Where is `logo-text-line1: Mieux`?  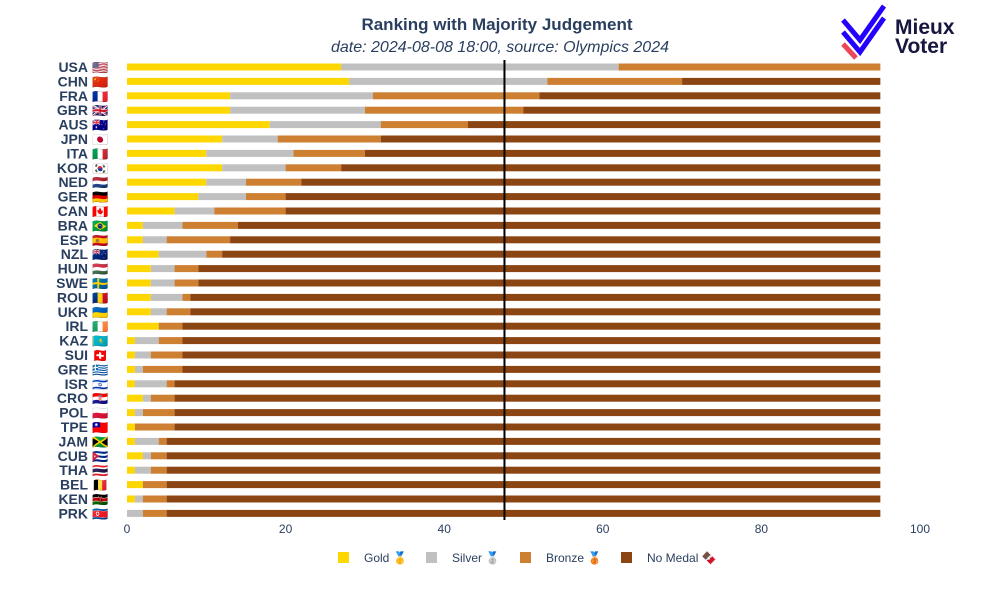 logo-text-line1: Mieux is located at coordinates (925, 27).